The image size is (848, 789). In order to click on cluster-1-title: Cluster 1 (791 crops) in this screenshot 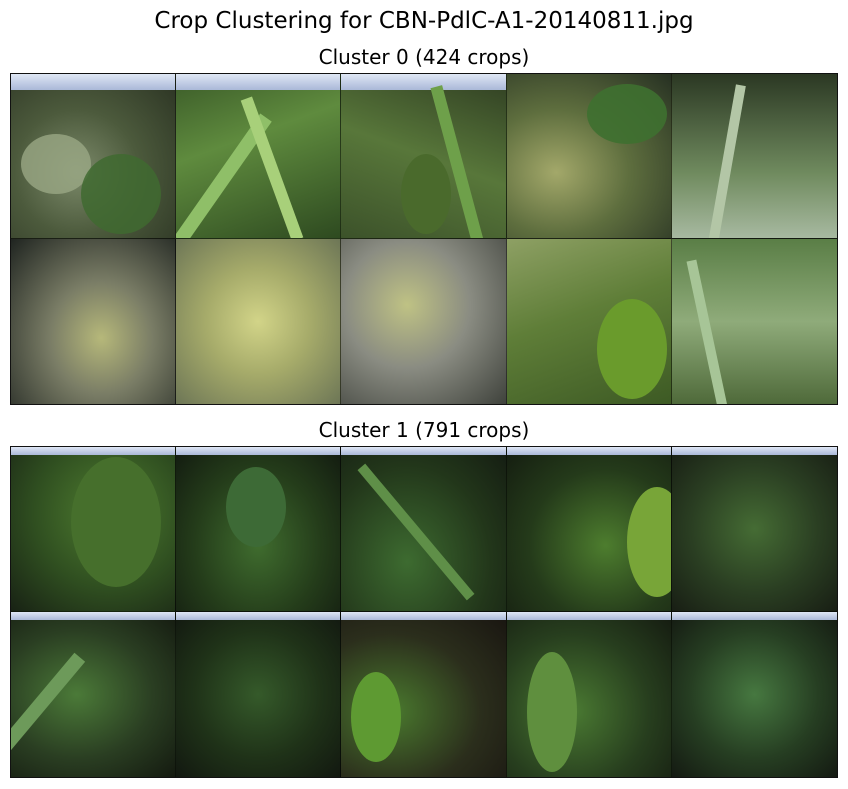, I will do `click(424, 430)`.